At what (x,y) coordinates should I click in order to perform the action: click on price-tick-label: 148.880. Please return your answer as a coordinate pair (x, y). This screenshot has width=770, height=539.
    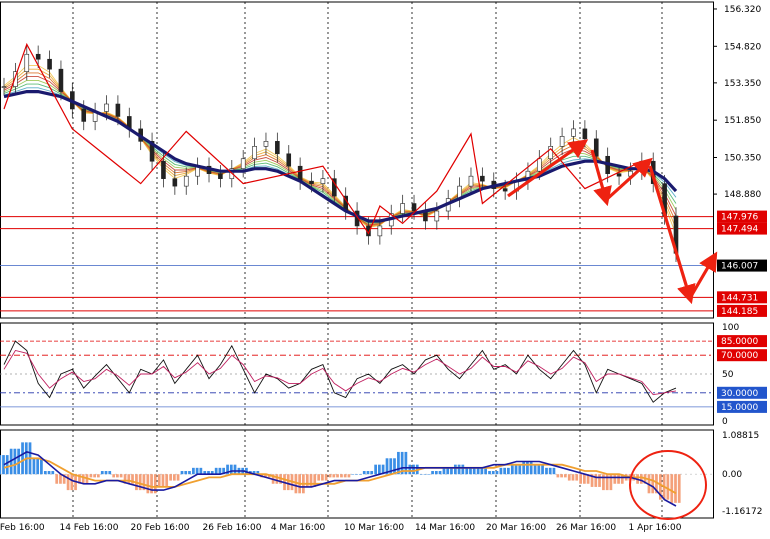
    Looking at the image, I should click on (742, 195).